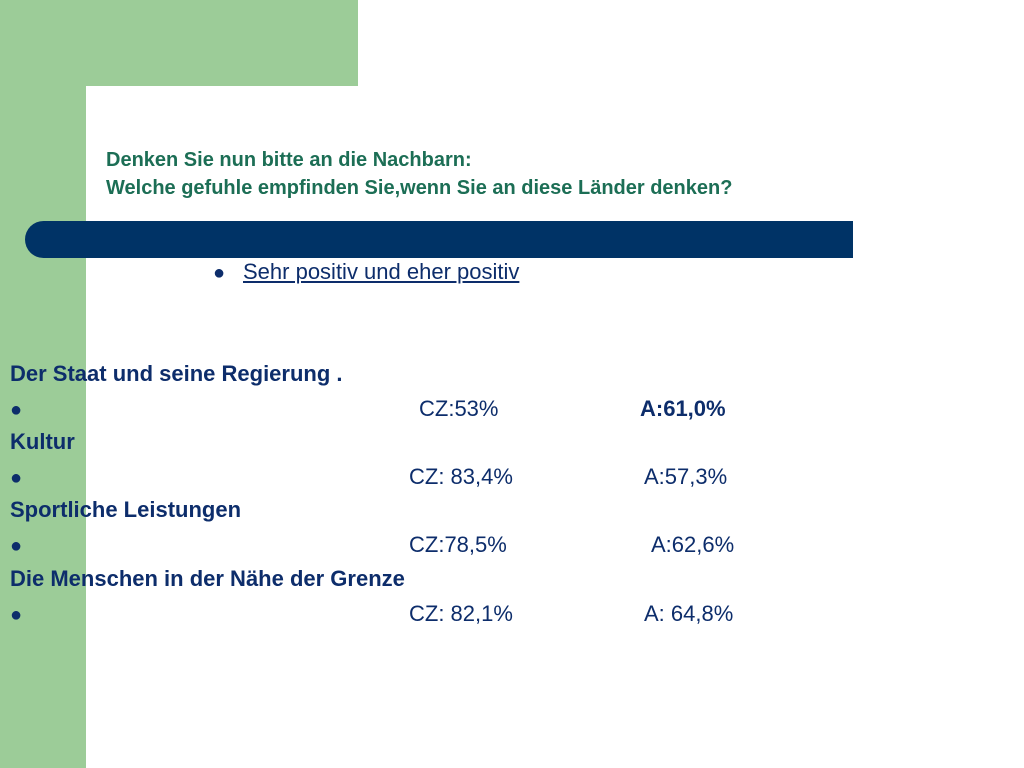  What do you see at coordinates (42, 441) in the screenshot?
I see `category-label: Kultur` at bounding box center [42, 441].